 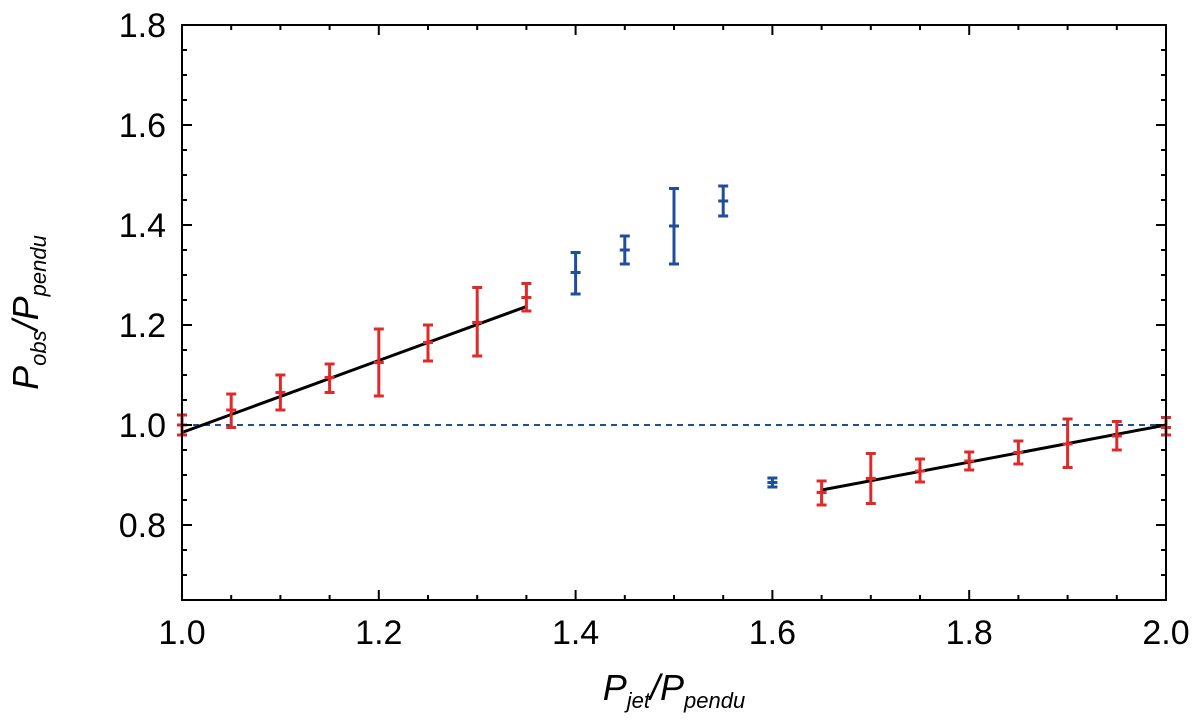 I want to click on y-tick-label: 1.2, so click(x=142, y=326).